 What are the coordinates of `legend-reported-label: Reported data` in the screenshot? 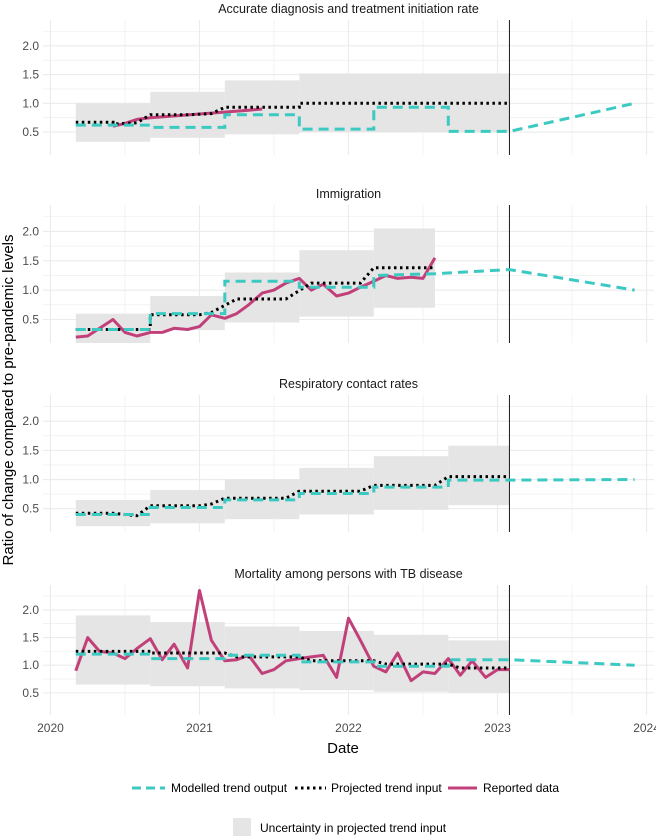 It's located at (521, 788).